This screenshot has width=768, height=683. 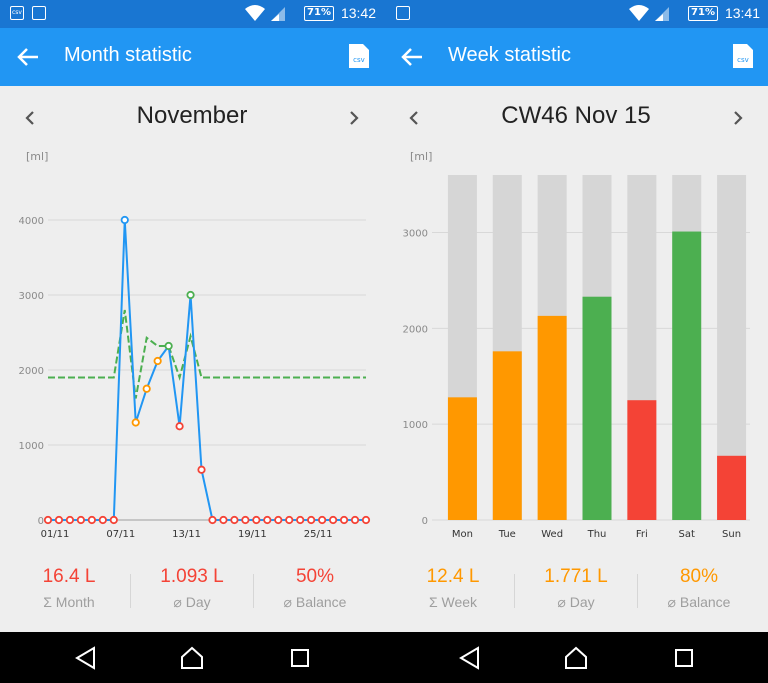 I want to click on clock: 13:42, so click(x=358, y=13).